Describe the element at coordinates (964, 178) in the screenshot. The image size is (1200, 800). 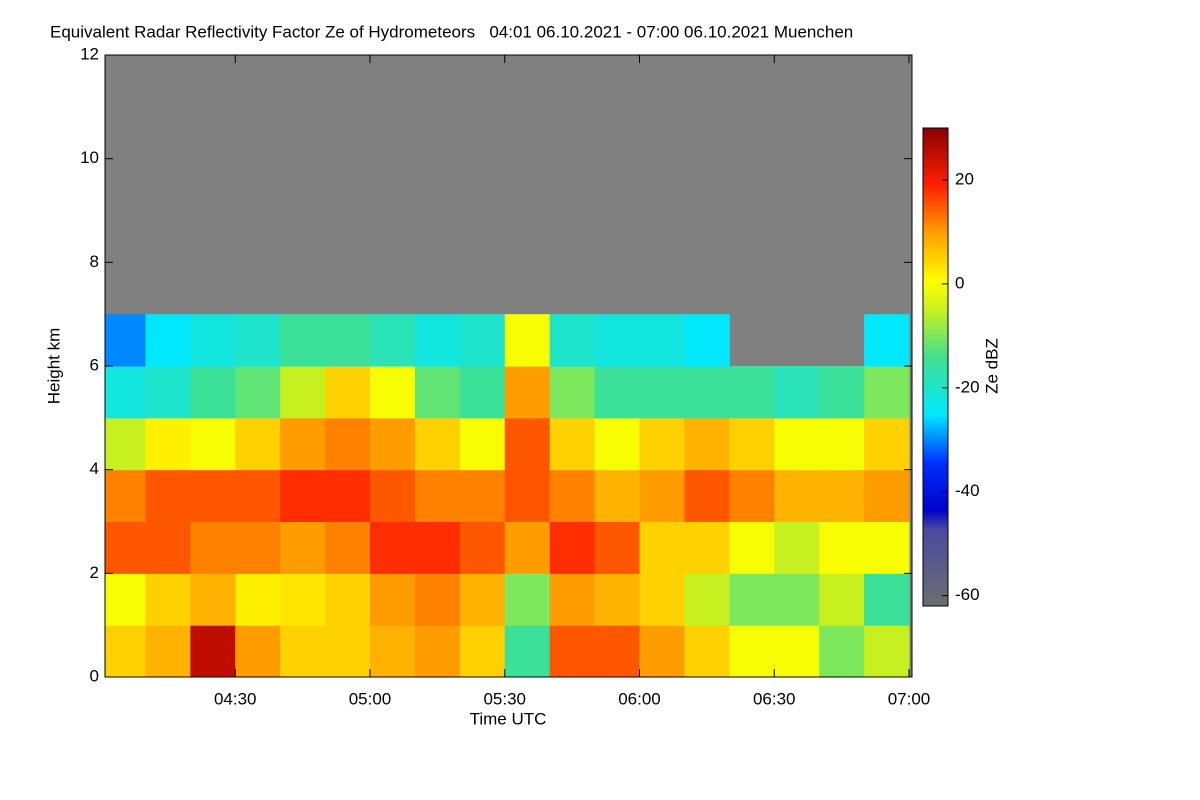
I see `colorbar-tick-label: 20` at that location.